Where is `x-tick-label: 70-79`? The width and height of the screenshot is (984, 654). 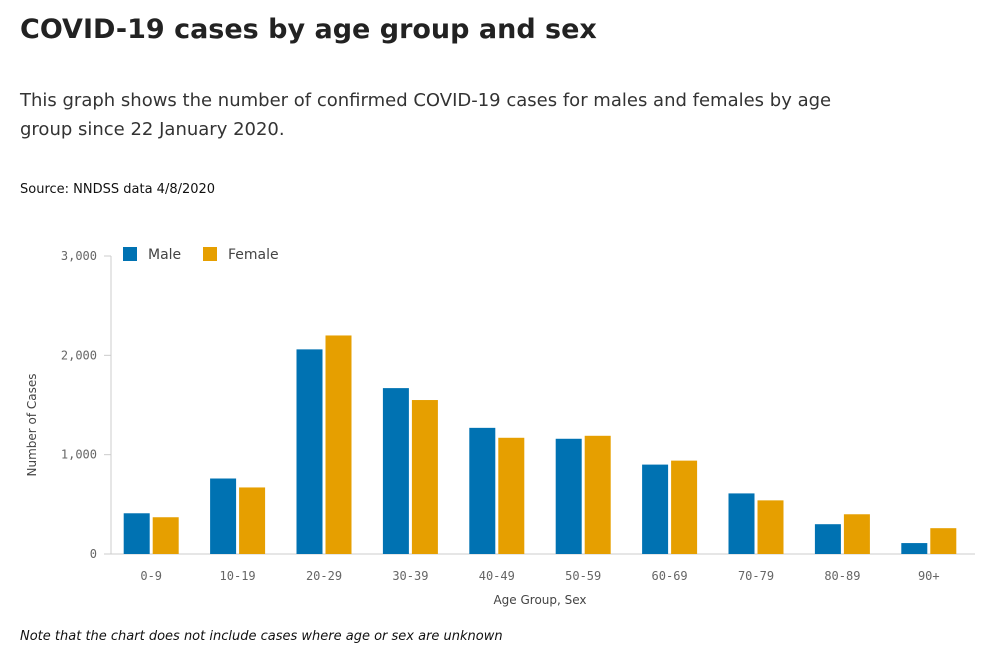
x-tick-label: 70-79 is located at coordinates (756, 576).